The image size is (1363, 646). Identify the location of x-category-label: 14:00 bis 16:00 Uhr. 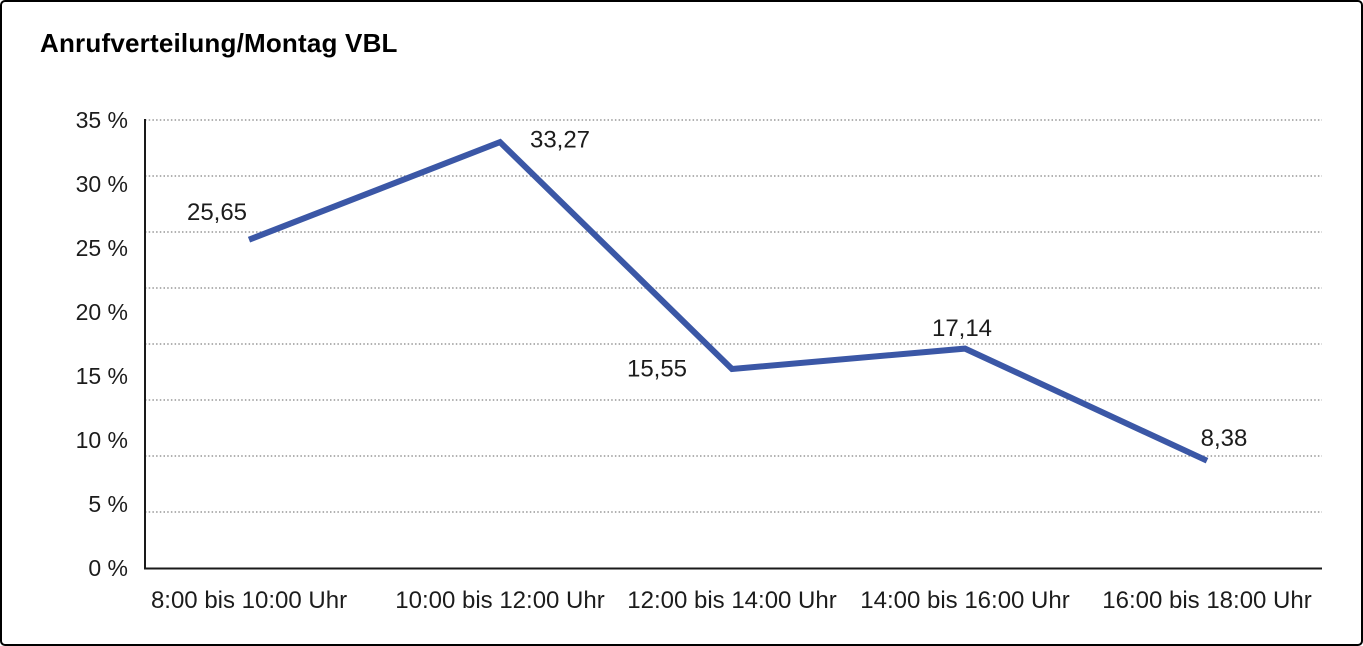
(964, 600).